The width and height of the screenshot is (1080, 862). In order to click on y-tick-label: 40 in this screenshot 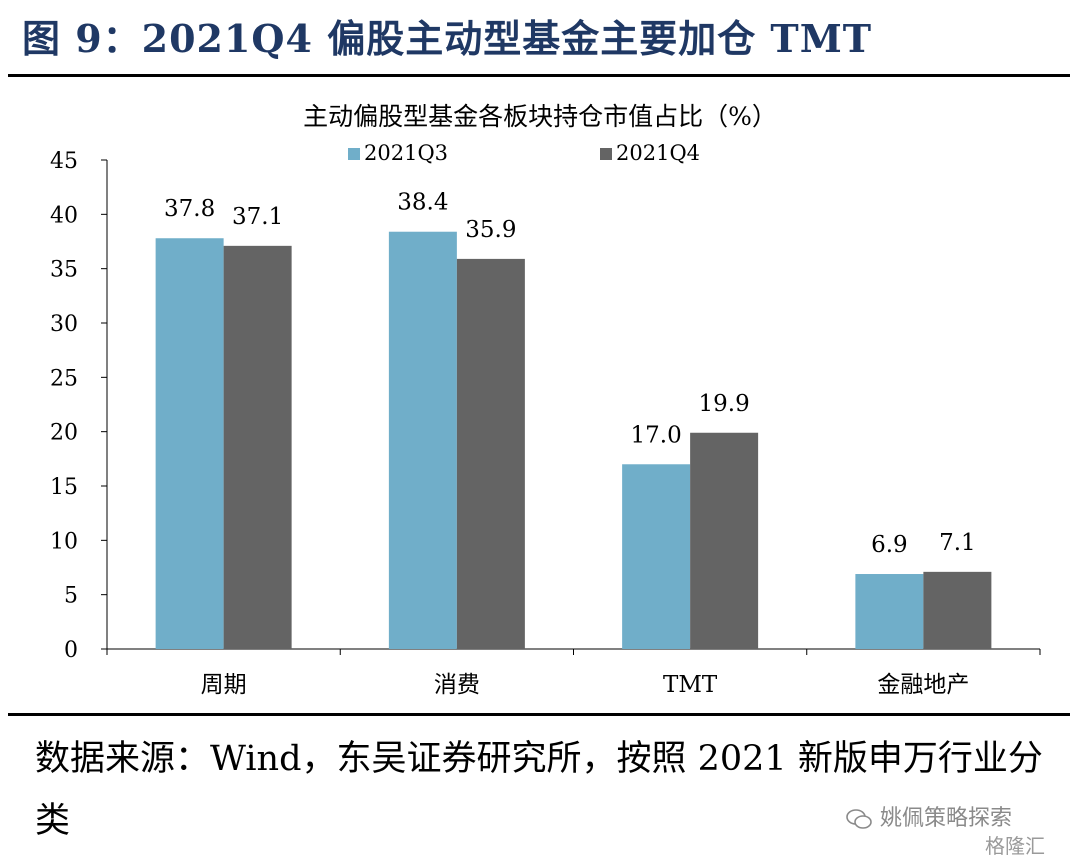, I will do `click(64, 215)`.